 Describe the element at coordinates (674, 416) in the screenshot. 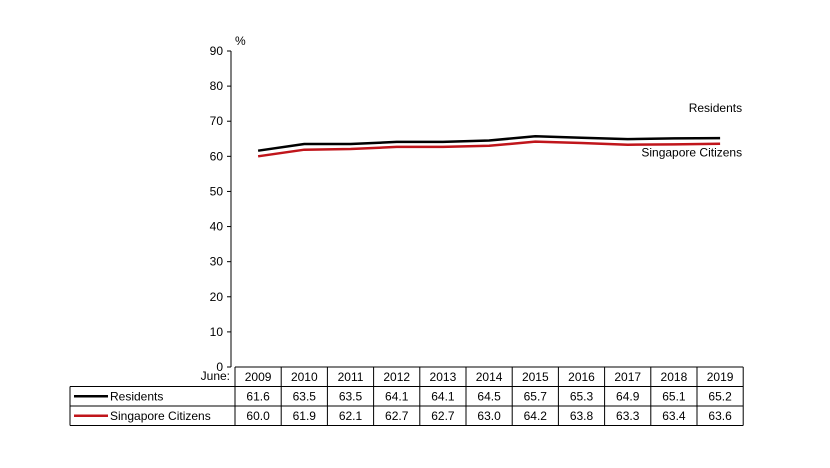

I see `data-label: 63.4` at that location.